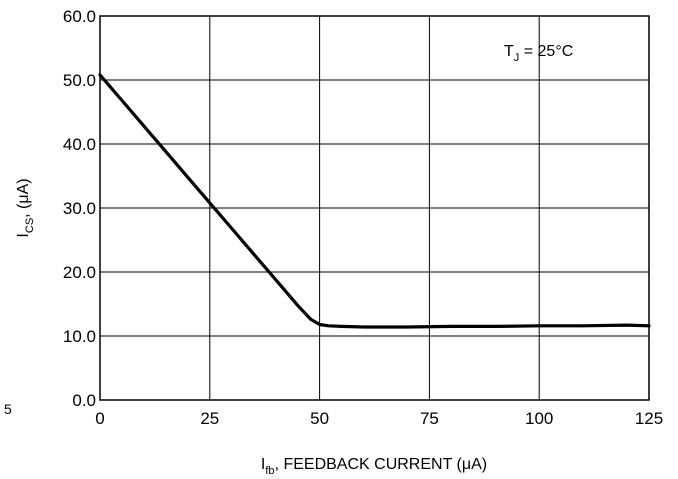  What do you see at coordinates (429, 418) in the screenshot?
I see `x-tick-label: 75` at bounding box center [429, 418].